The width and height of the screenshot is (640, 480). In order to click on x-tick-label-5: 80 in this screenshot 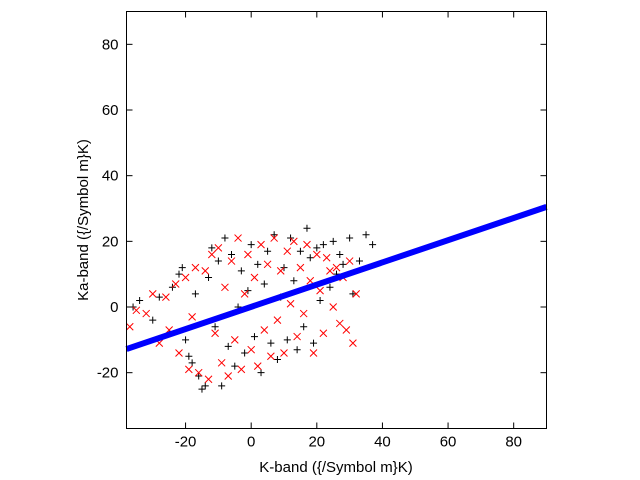, I will do `click(513, 442)`.